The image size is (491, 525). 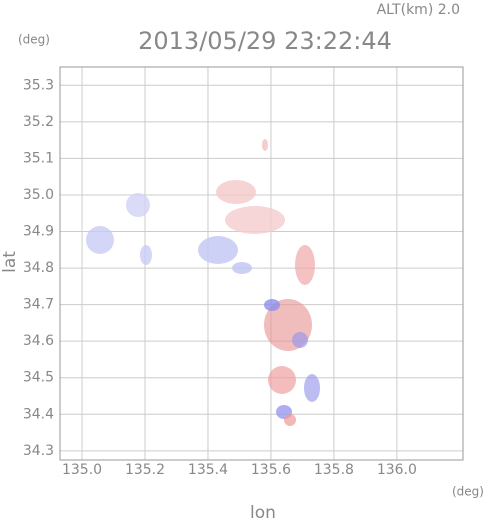 I want to click on x-label: lon, so click(x=263, y=512).